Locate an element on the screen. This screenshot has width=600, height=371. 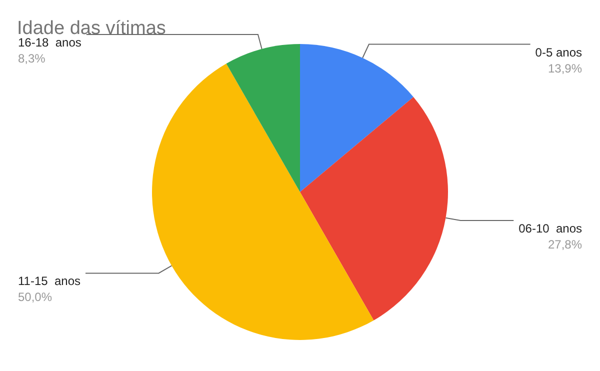
data-label: 13,9% is located at coordinates (565, 68).